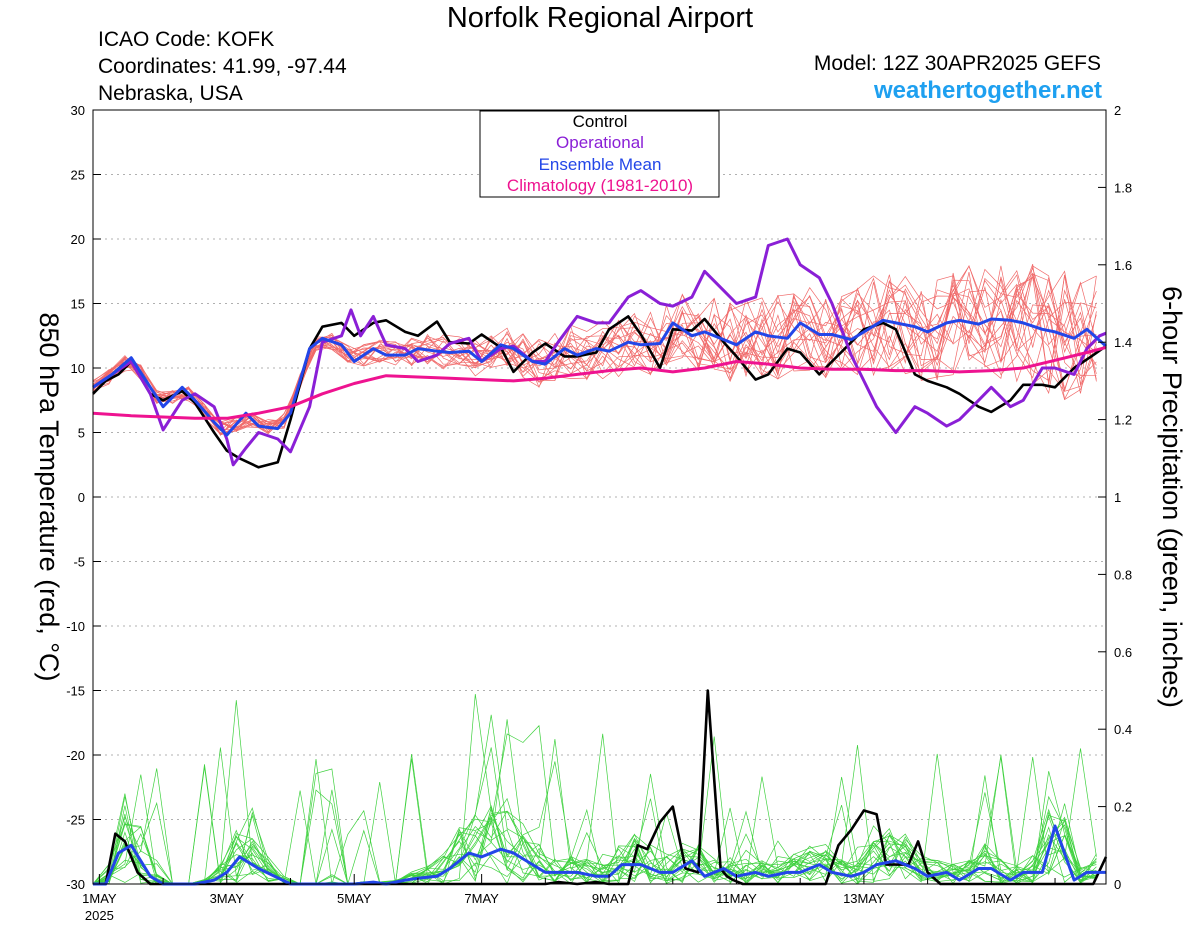 This screenshot has width=1200, height=927. I want to click on legend-control: Control, so click(600, 121).